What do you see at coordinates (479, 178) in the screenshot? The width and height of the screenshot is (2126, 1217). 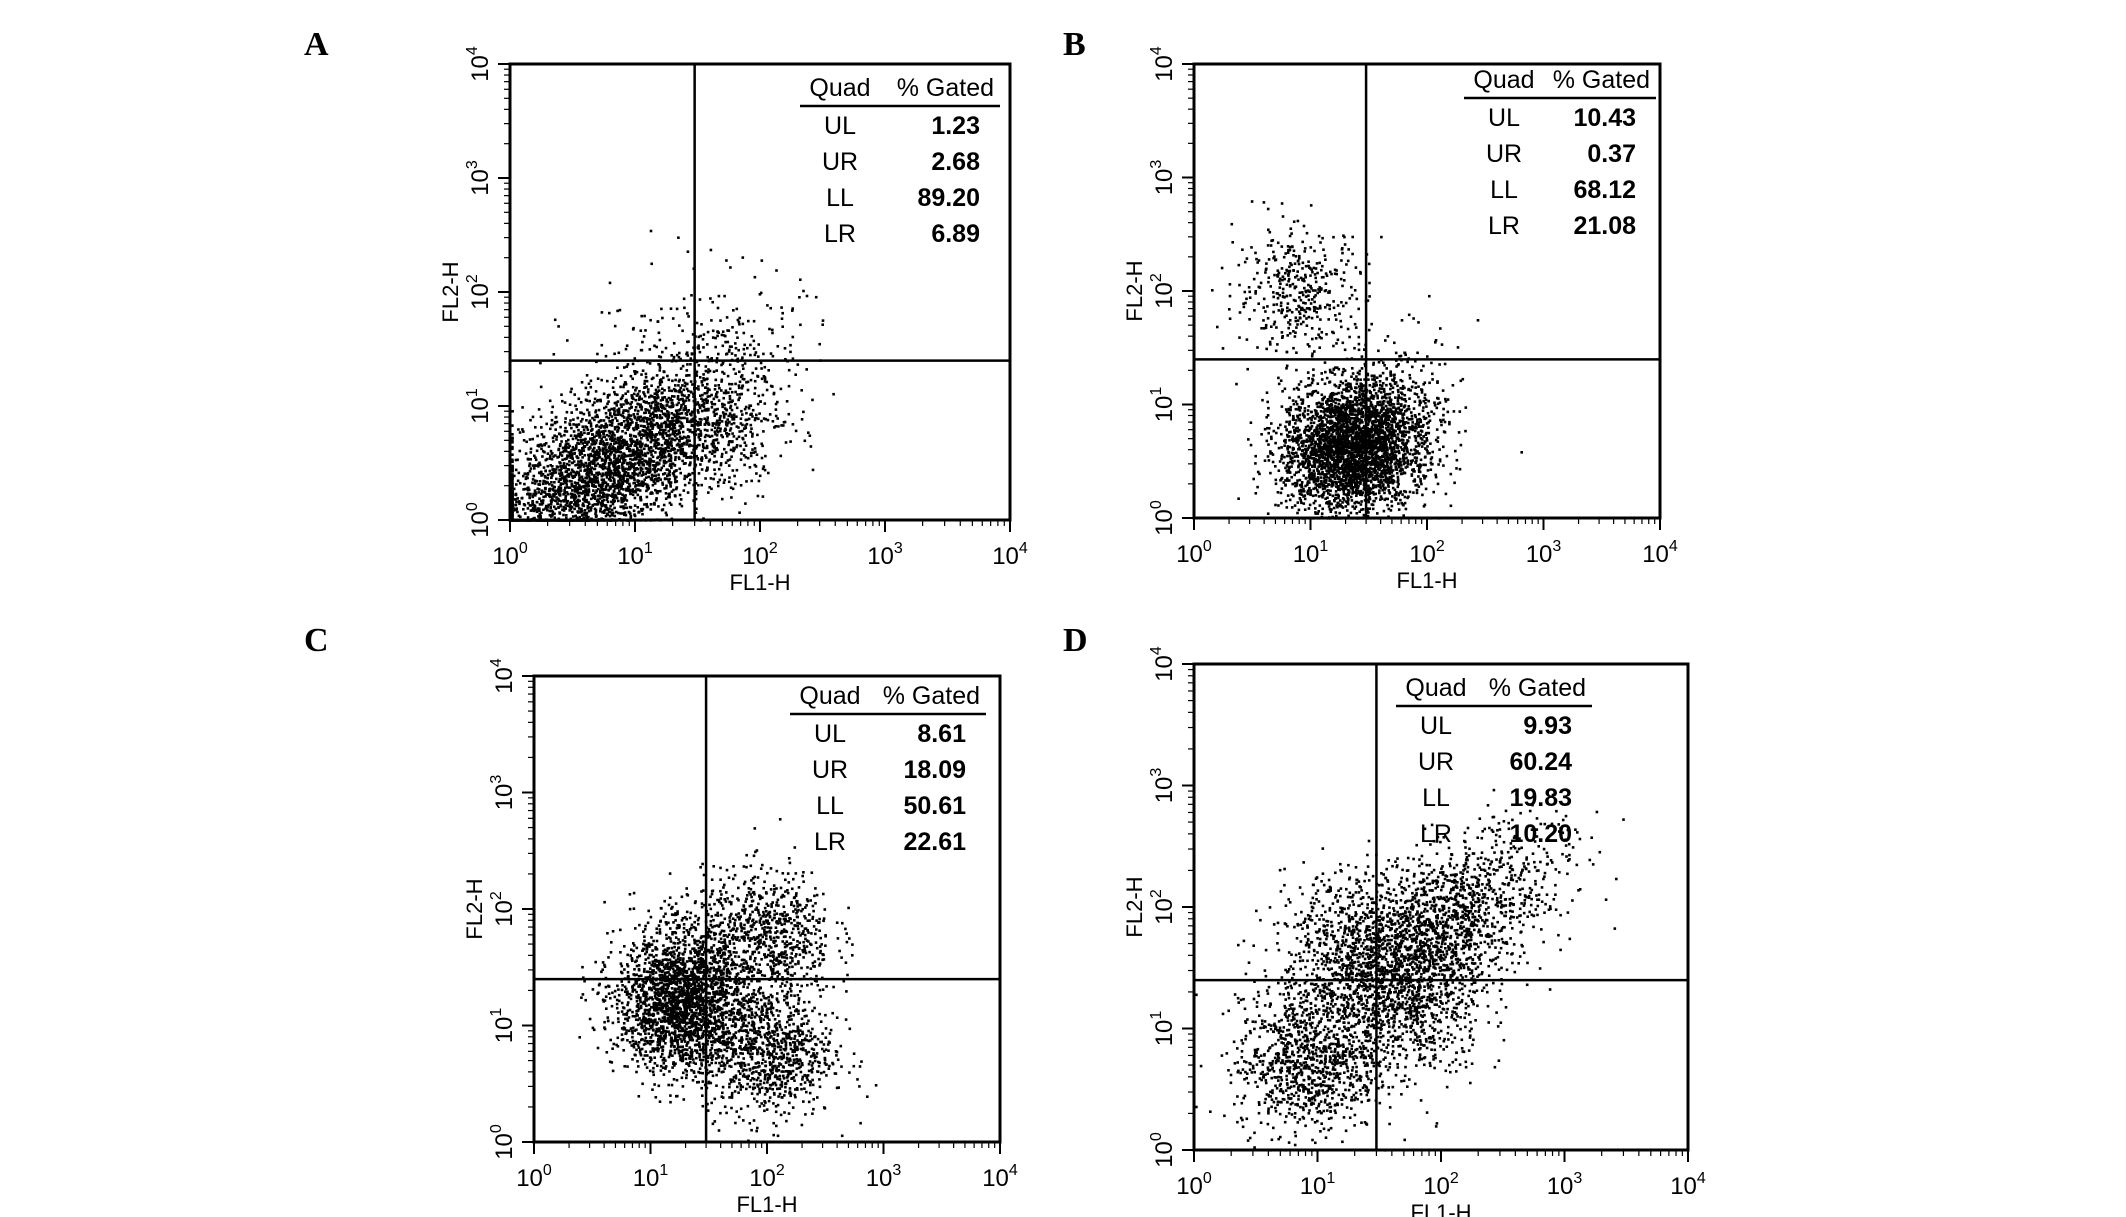 I see `y-tick-label: 103` at bounding box center [479, 178].